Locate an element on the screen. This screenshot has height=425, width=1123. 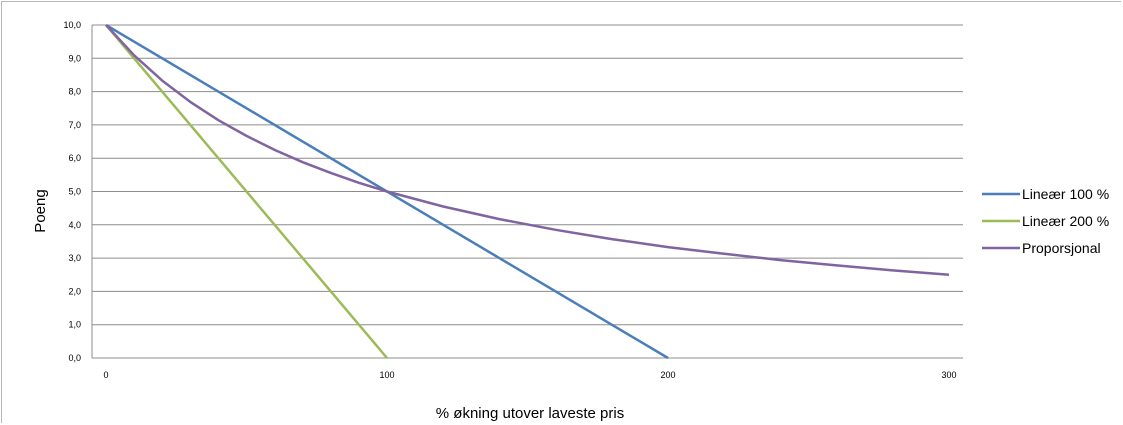
y-tick-label: 10,0 is located at coordinates (72, 25).